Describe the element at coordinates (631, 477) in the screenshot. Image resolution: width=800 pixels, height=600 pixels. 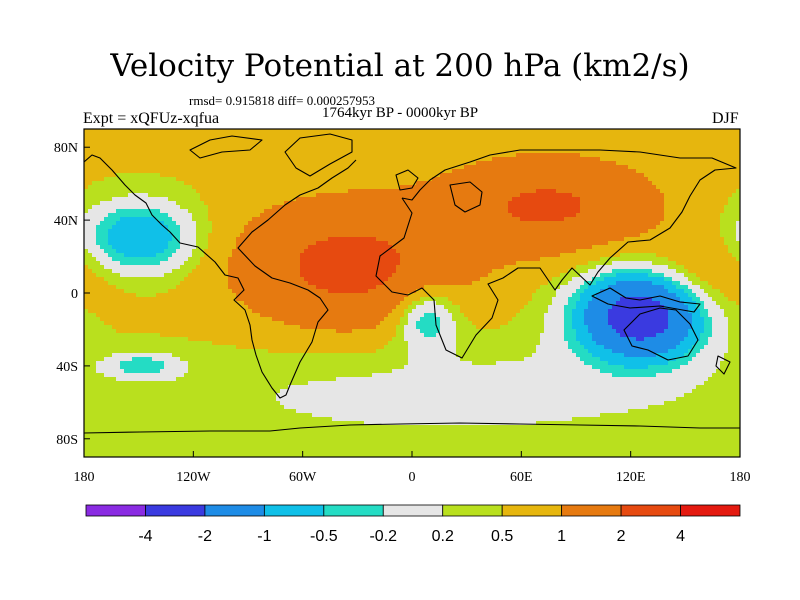
I see `x-tick-label: 120E` at that location.